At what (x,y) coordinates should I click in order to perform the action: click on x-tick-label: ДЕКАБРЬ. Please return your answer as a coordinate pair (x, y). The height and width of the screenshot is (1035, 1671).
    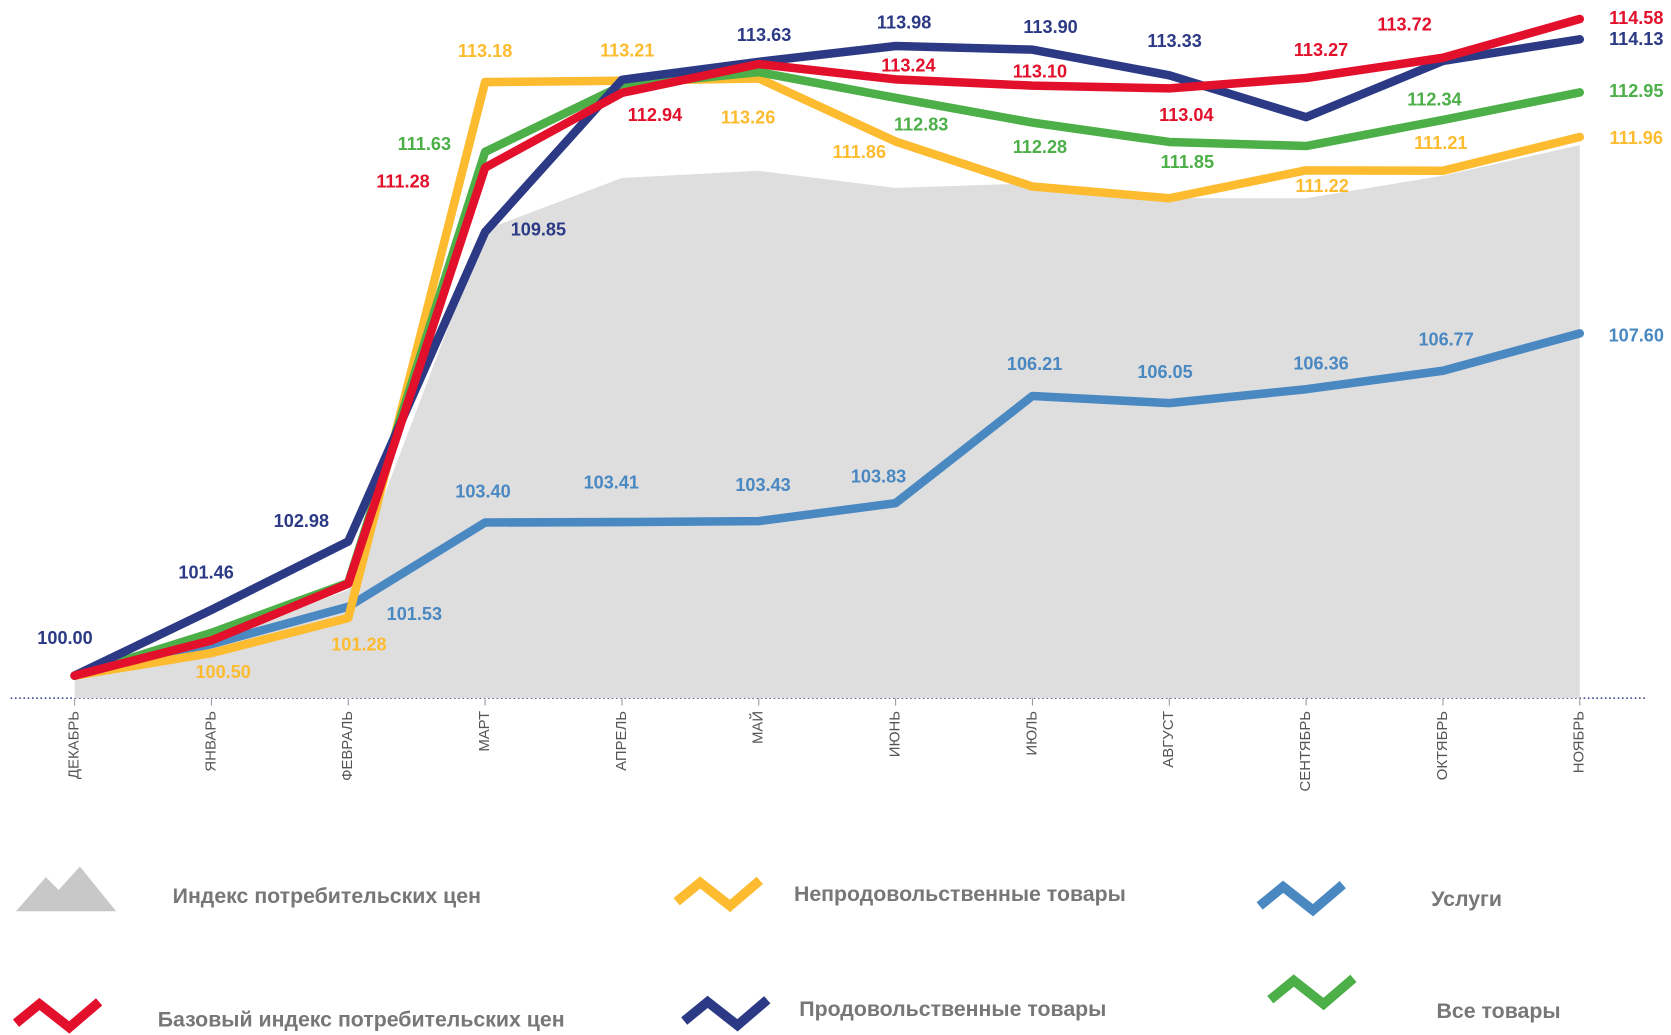
    Looking at the image, I should click on (75, 745).